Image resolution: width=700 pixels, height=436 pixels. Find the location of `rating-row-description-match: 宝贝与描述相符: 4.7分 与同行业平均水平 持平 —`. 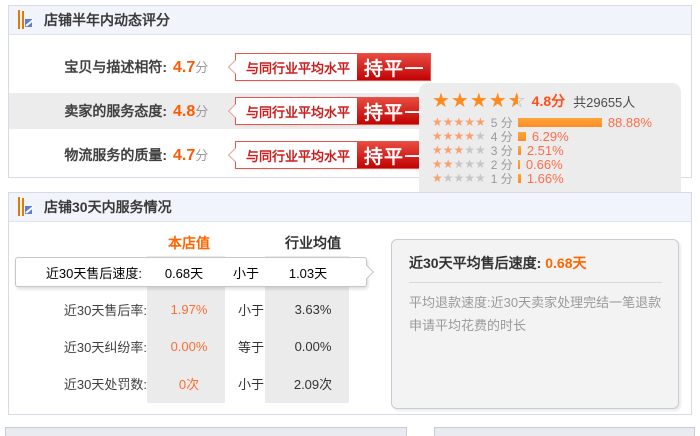

rating-row-description-match: 宝贝与描述相符: 4.7分 与同行业平均水平 持平 — is located at coordinates (221, 67).